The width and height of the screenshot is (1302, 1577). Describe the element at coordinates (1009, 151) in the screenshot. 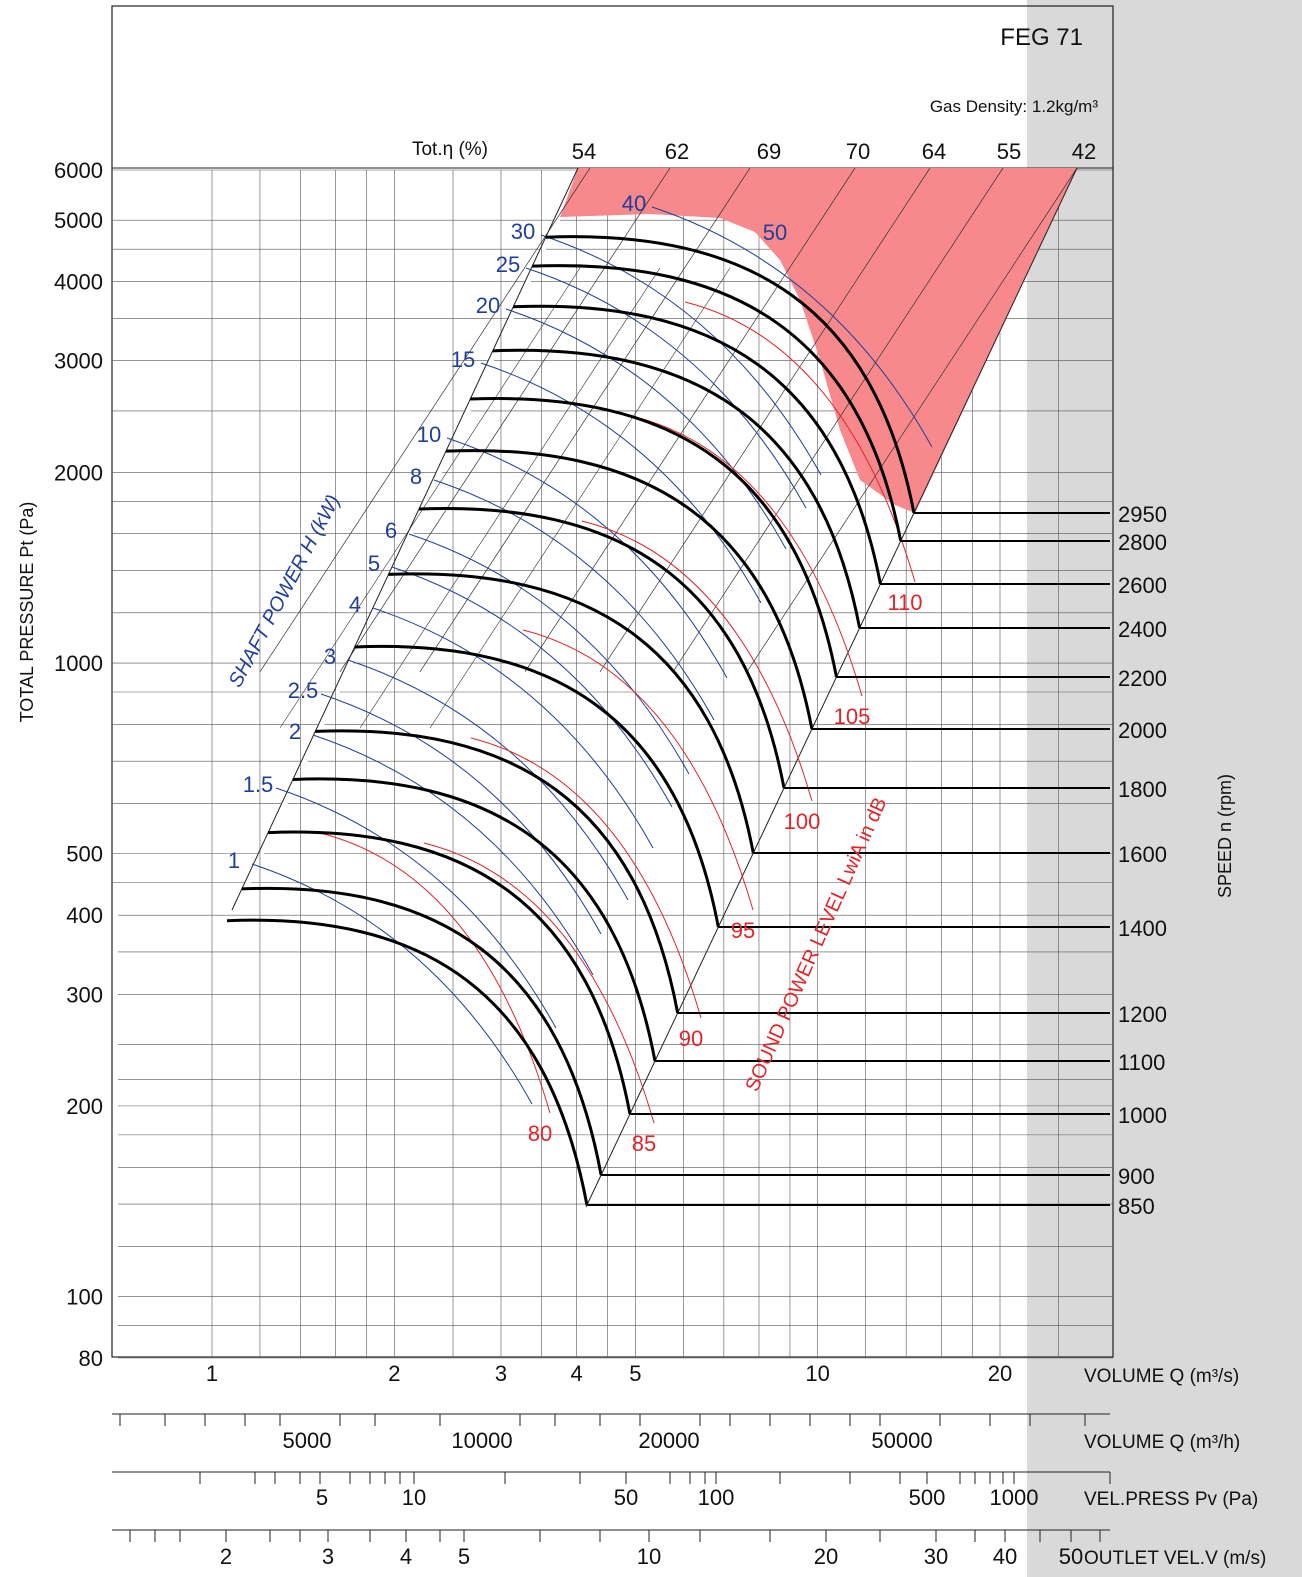

I see `efficiency-label: 55` at that location.